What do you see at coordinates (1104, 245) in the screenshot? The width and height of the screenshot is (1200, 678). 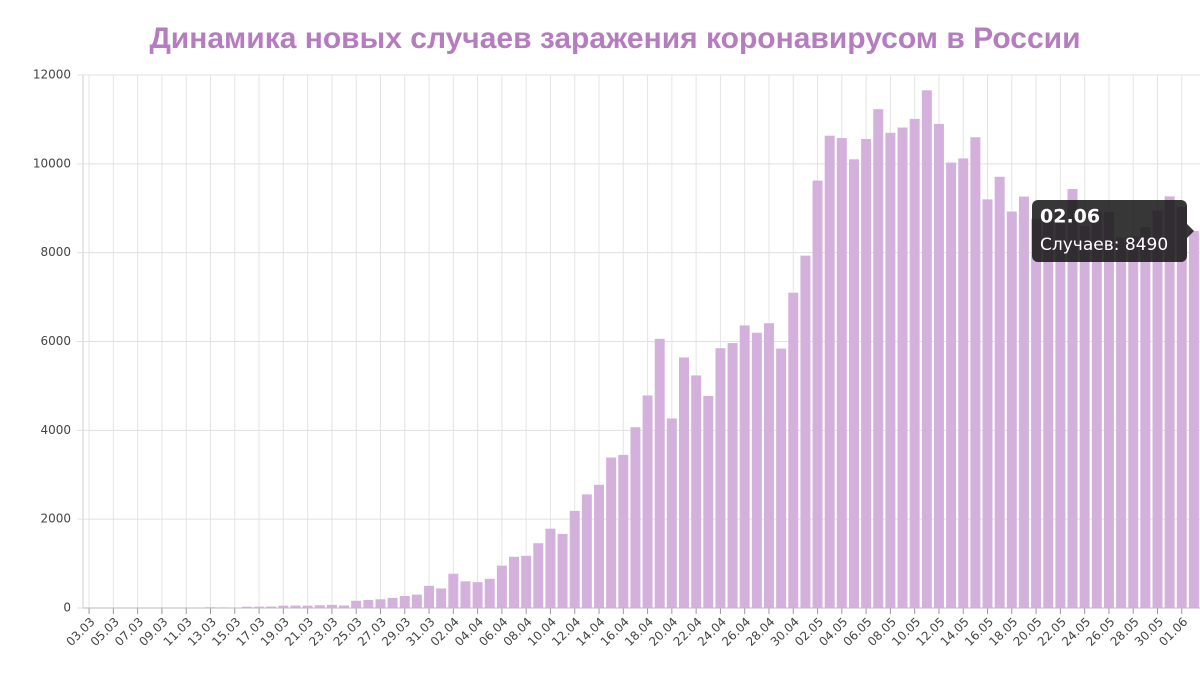 I see `tooltip-text: Случаев: 8490` at bounding box center [1104, 245].